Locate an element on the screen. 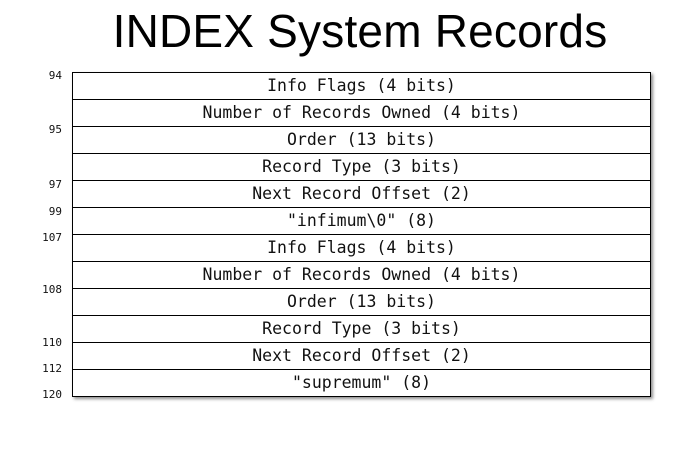  diagram-title: INDEX System Records is located at coordinates (360, 31).